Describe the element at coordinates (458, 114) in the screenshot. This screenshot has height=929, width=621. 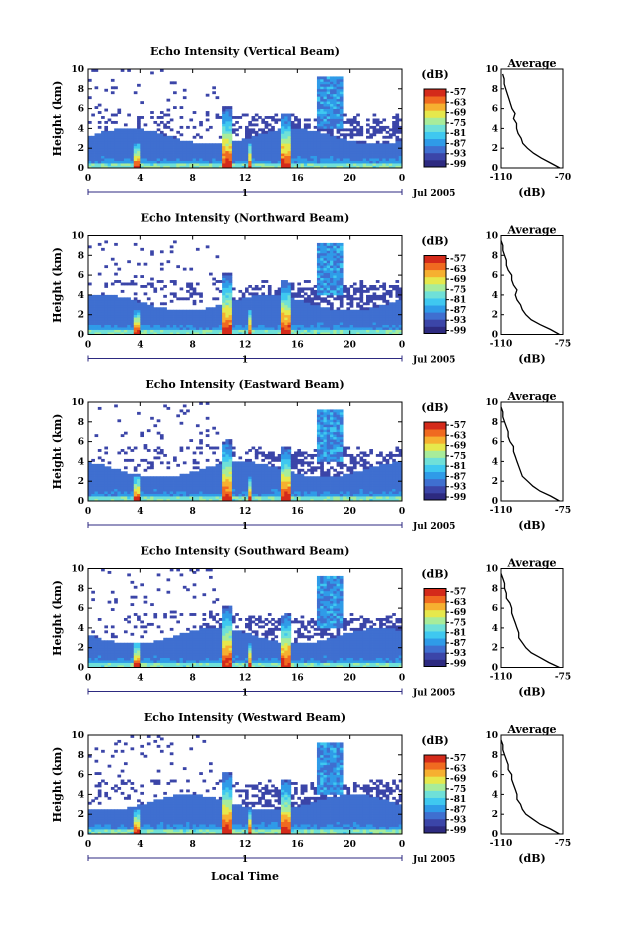
I see `colorbar-tick-label: -69` at that location.